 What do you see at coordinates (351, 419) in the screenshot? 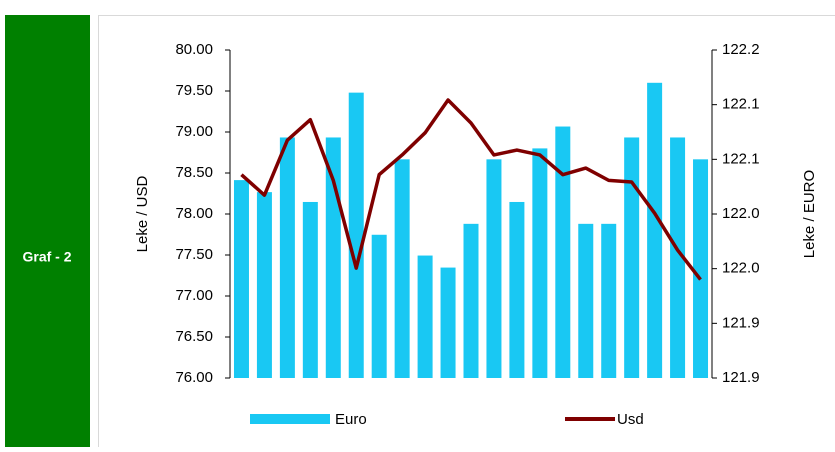
I see `legend-label: Euro` at bounding box center [351, 419].